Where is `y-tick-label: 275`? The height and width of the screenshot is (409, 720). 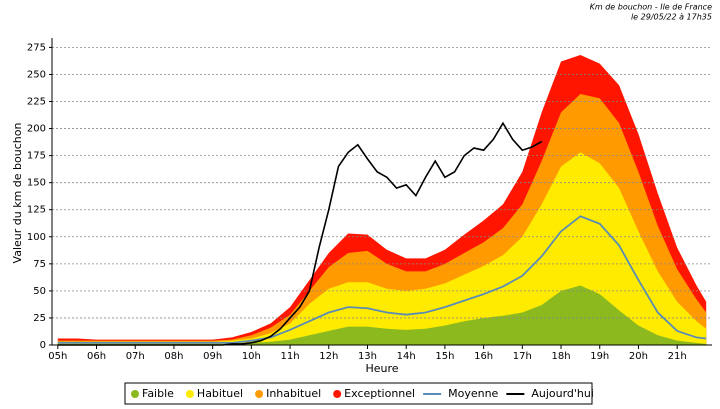
y-tick-label: 275 is located at coordinates (36, 47).